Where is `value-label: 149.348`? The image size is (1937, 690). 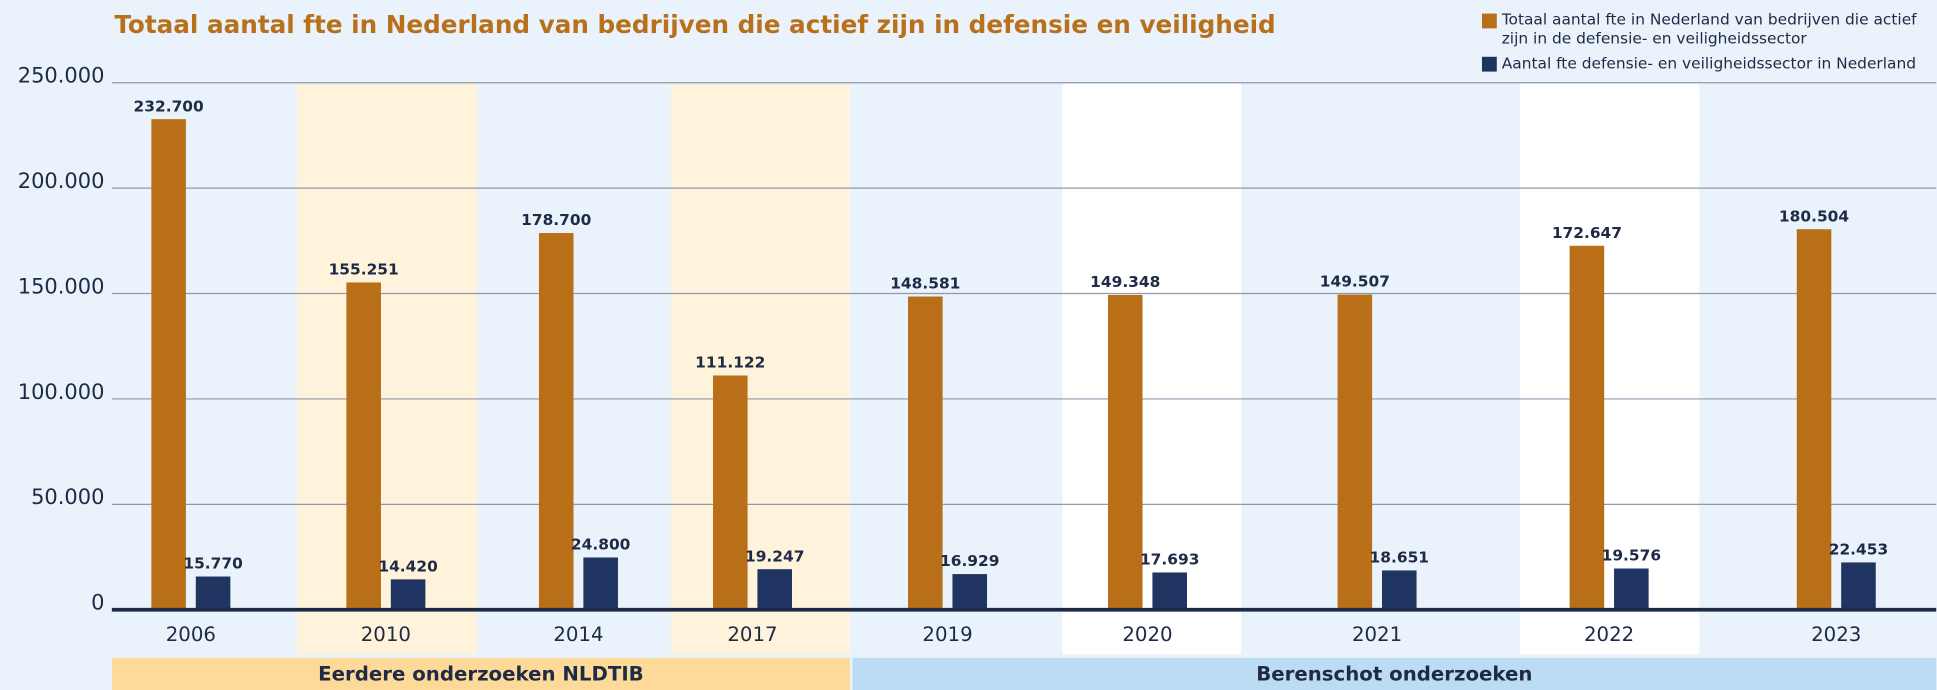 value-label: 149.348 is located at coordinates (1125, 282).